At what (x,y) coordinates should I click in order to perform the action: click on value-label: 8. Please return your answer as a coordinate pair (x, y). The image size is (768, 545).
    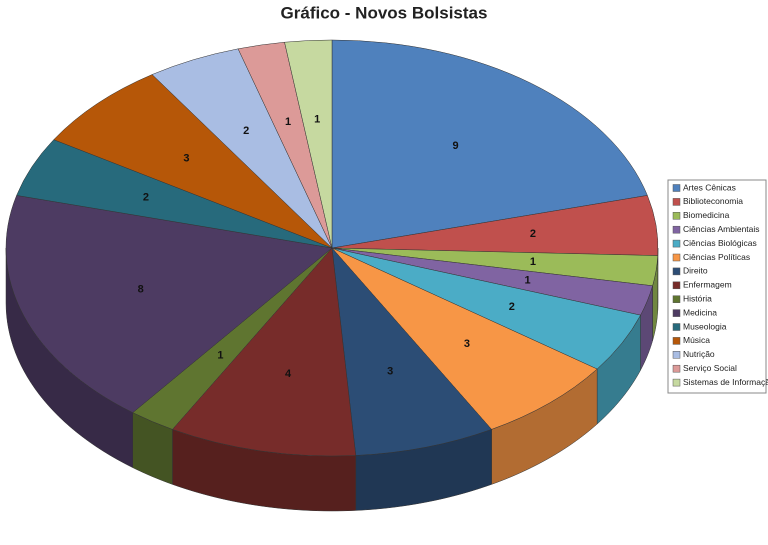
    Looking at the image, I should click on (141, 290).